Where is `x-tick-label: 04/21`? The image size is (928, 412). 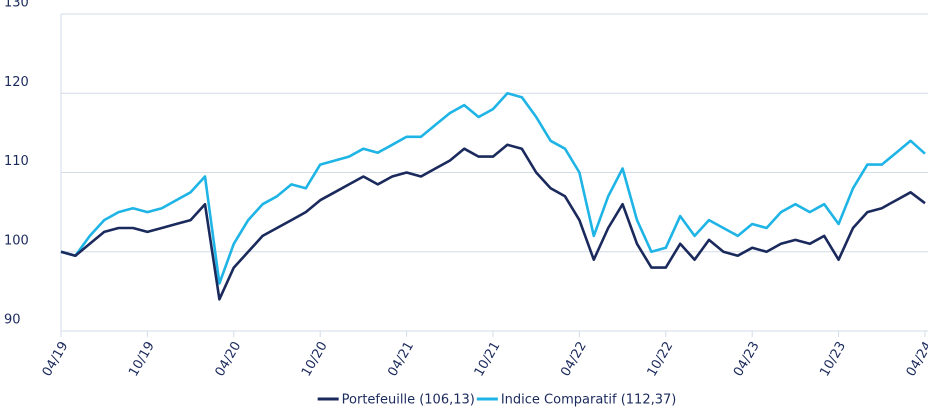 x-tick-label: 04/21 is located at coordinates (401, 359).